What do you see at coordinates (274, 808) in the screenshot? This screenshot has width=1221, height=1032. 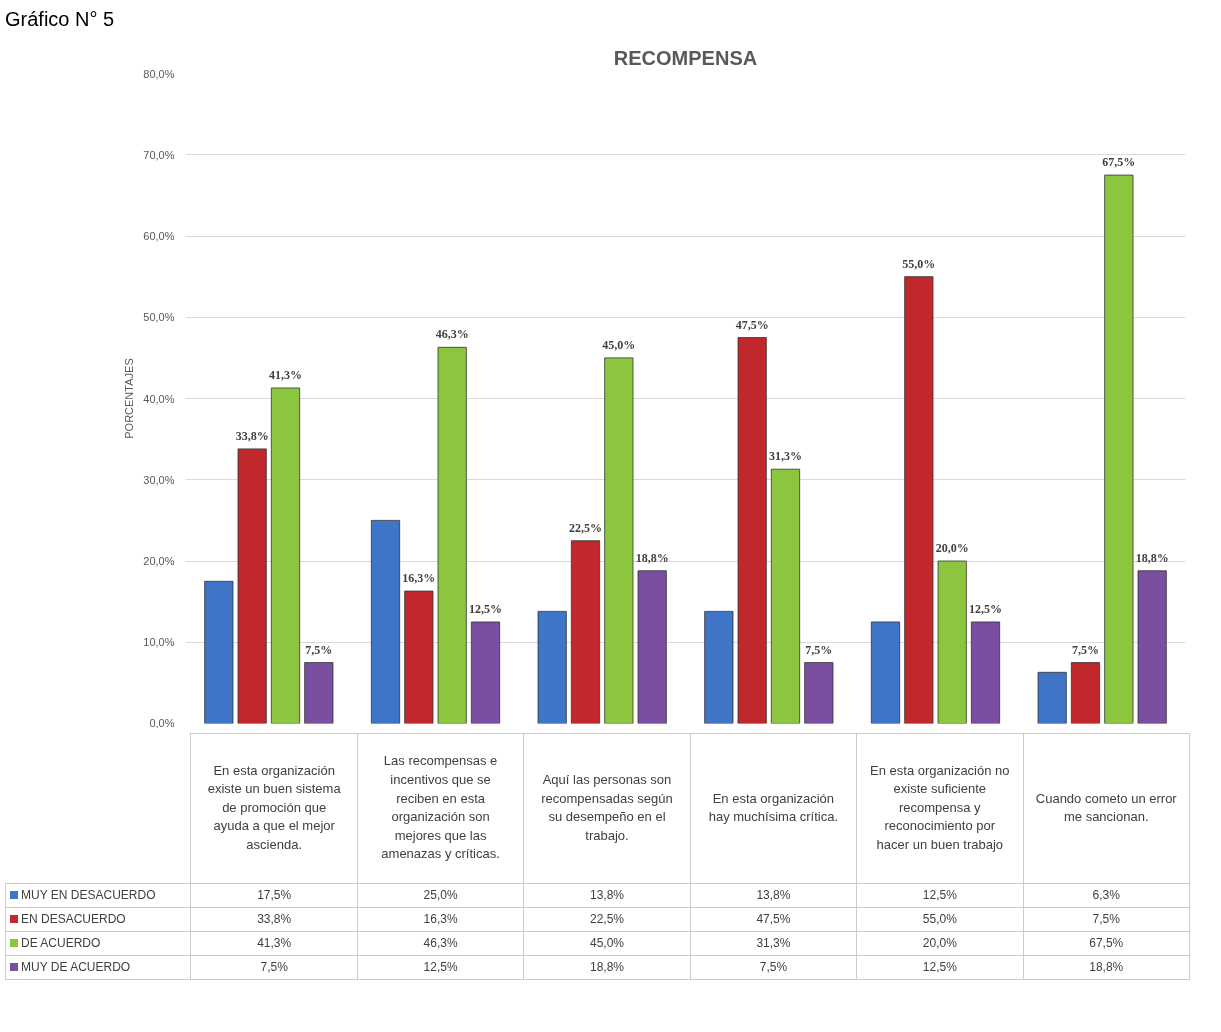 I see `x-tick-label: En esta organización existe un buen sistema de promoción que ayuda a que el mejor ascienda.` at bounding box center [274, 808].